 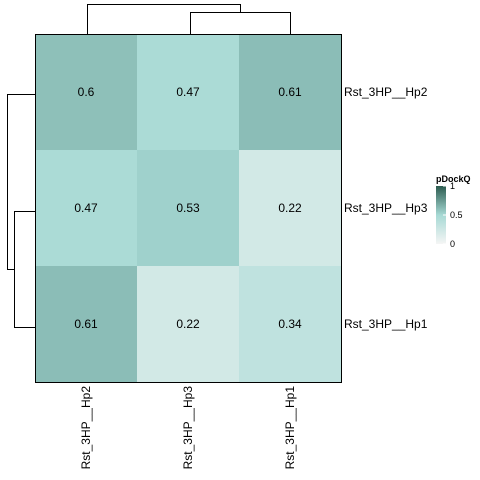 I want to click on cell-value-label: 0.34, so click(x=290, y=324).